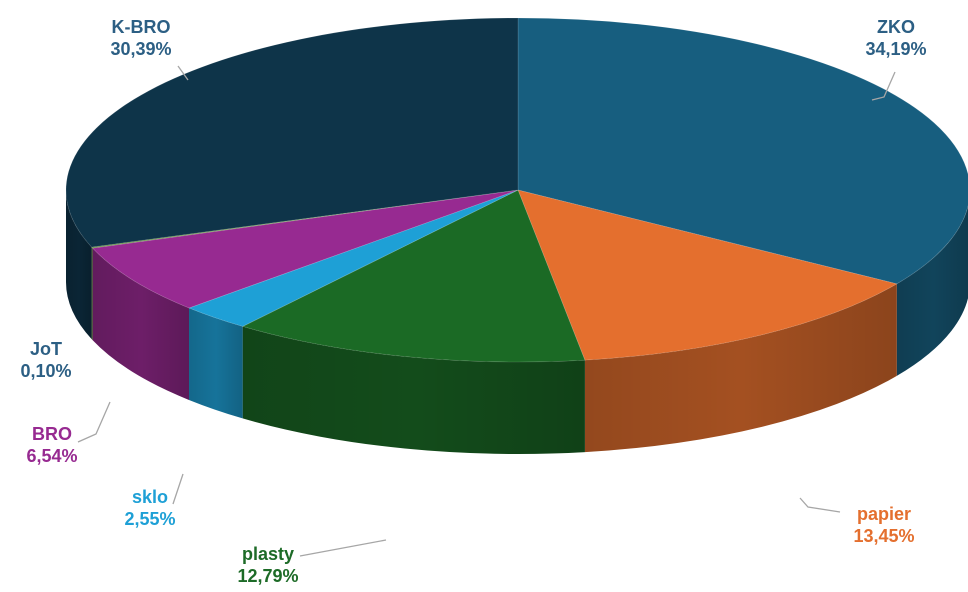 The height and width of the screenshot is (592, 968). Describe the element at coordinates (140, 49) in the screenshot. I see `slice-value-k-bro: 30,39%` at that location.